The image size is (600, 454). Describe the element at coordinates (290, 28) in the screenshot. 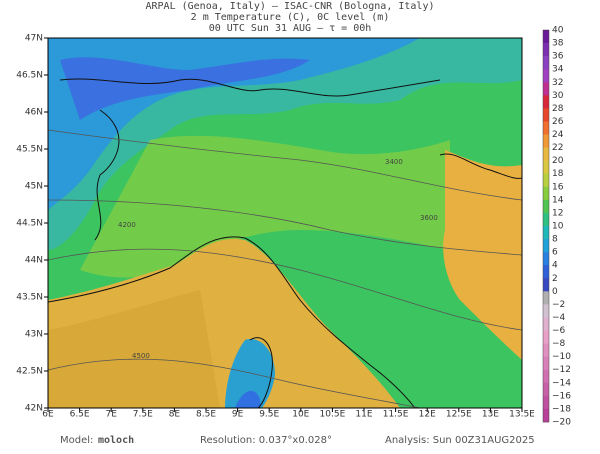

I see `title-line: 00 UTC Sun 31 AUG – τ = 00h` at that location.